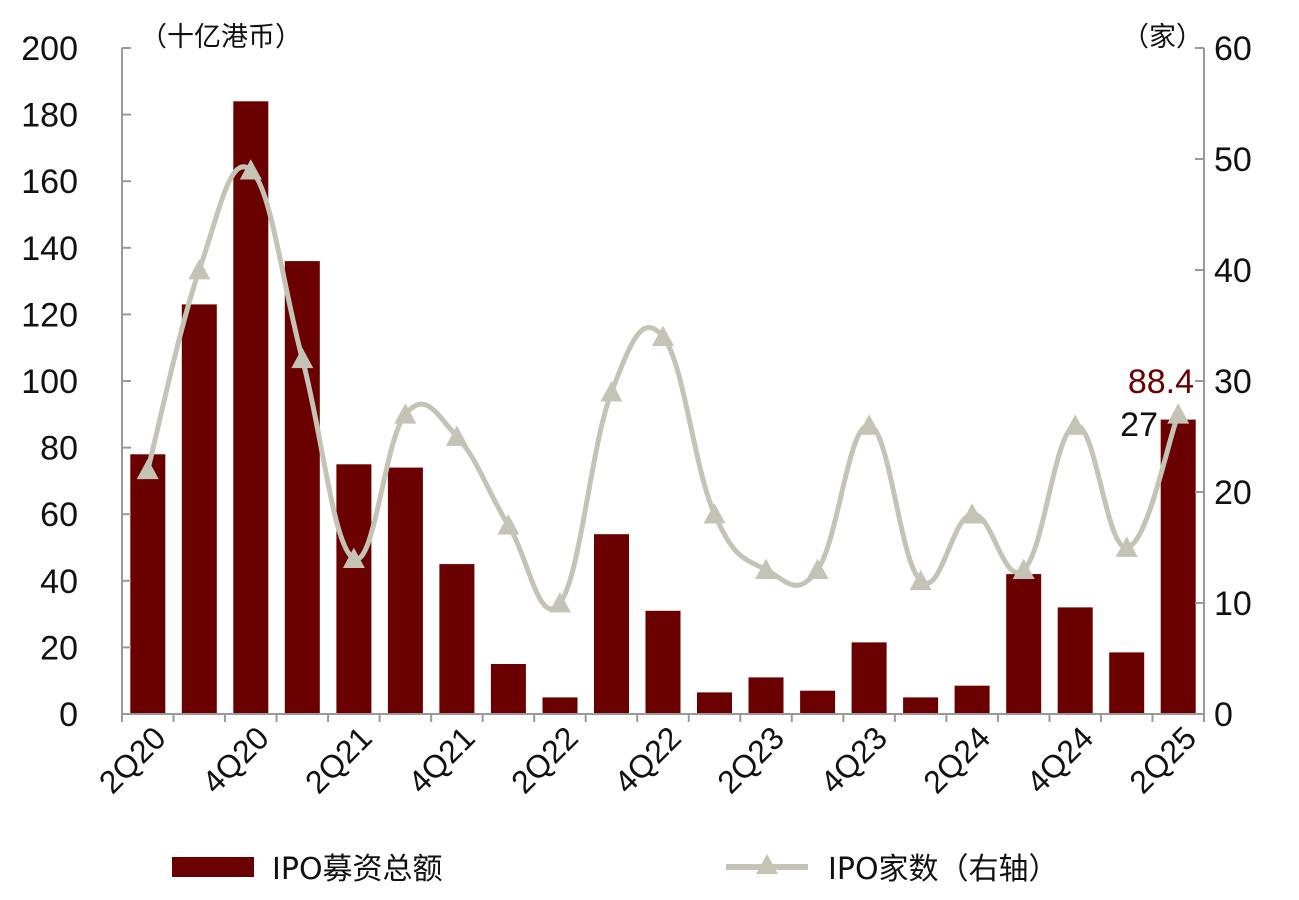  I want to click on left-tick-label: 200, so click(49, 49).